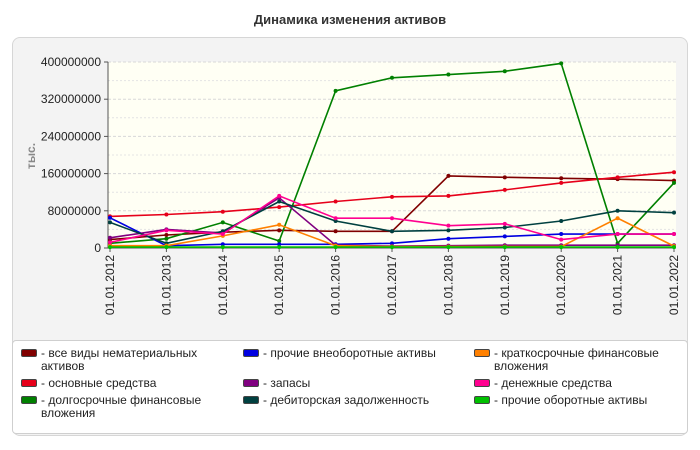  I want to click on legend-item: - долгосрочные финансовые вложения, so click(118, 407).